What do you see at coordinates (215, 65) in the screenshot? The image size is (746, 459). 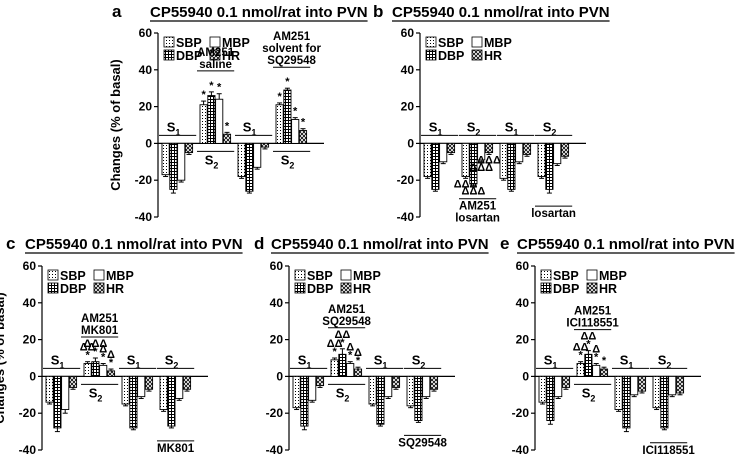 I see `treatment-label: saline` at bounding box center [215, 65].